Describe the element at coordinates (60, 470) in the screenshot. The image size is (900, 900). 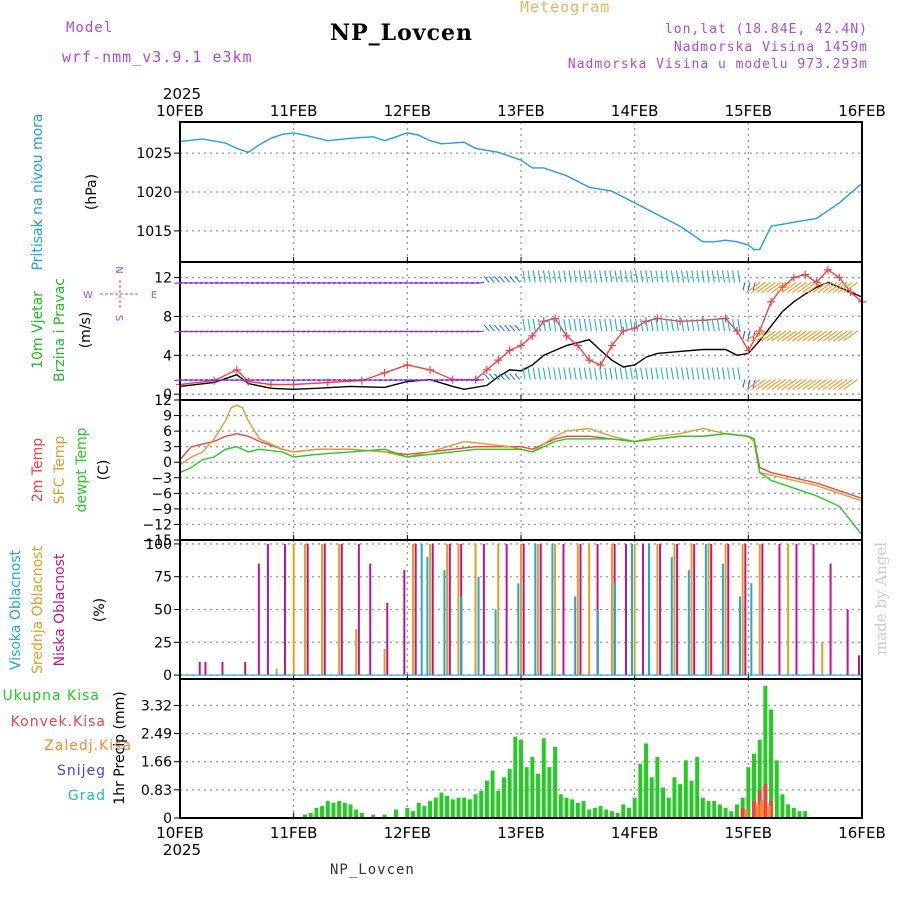
I see `tsfc-axis-label: SFC Temp` at that location.